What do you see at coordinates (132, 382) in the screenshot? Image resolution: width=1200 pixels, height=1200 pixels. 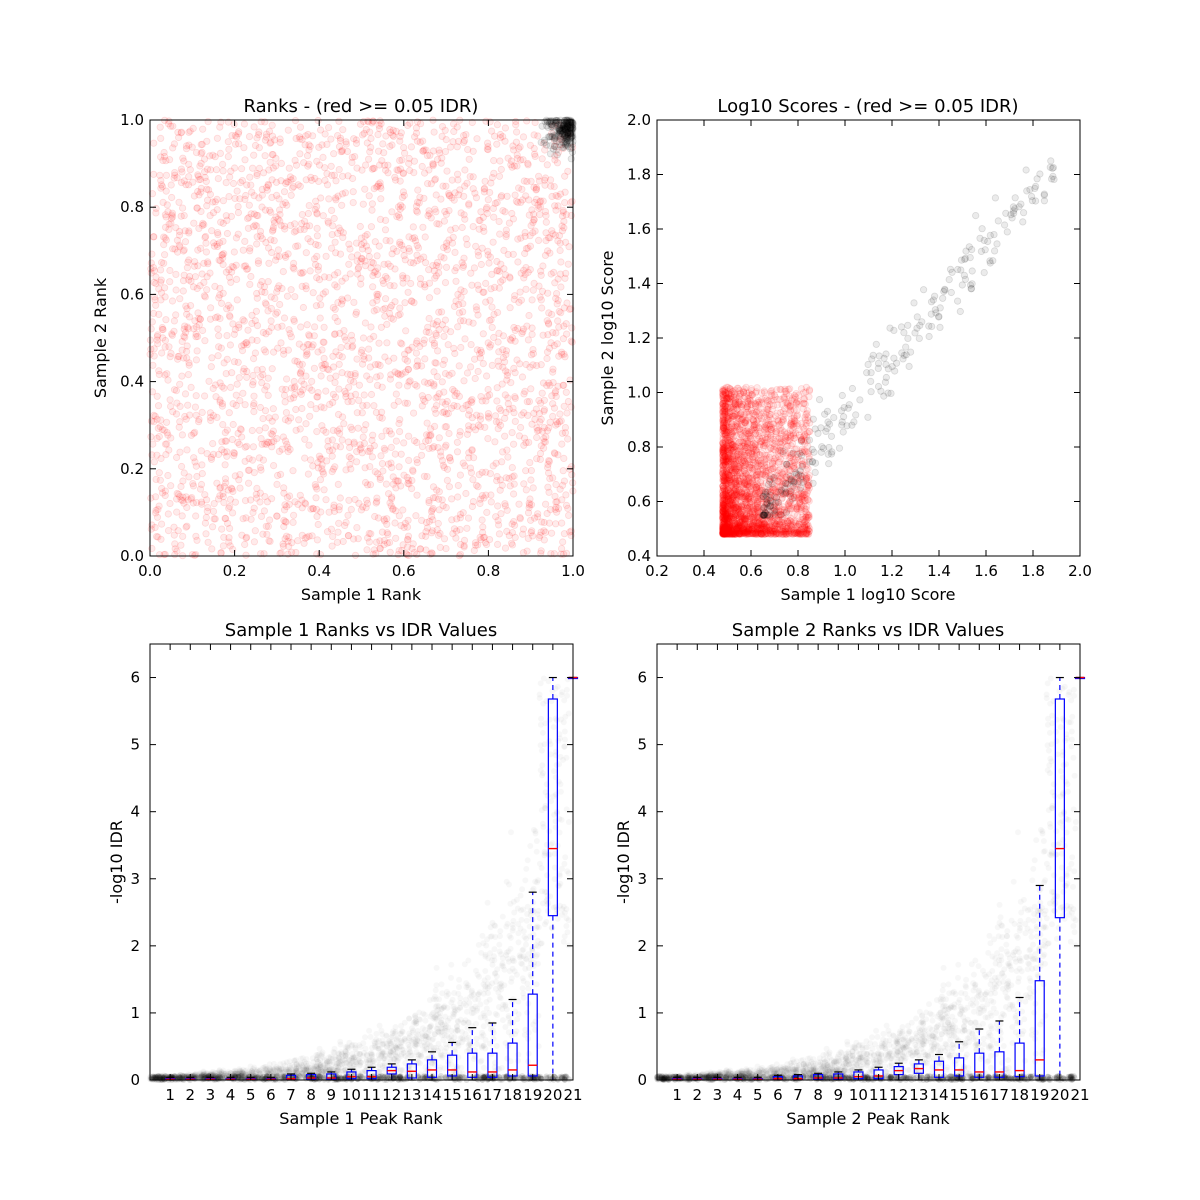 I see `panel-ranks-ytick-label: 0.4` at bounding box center [132, 382].